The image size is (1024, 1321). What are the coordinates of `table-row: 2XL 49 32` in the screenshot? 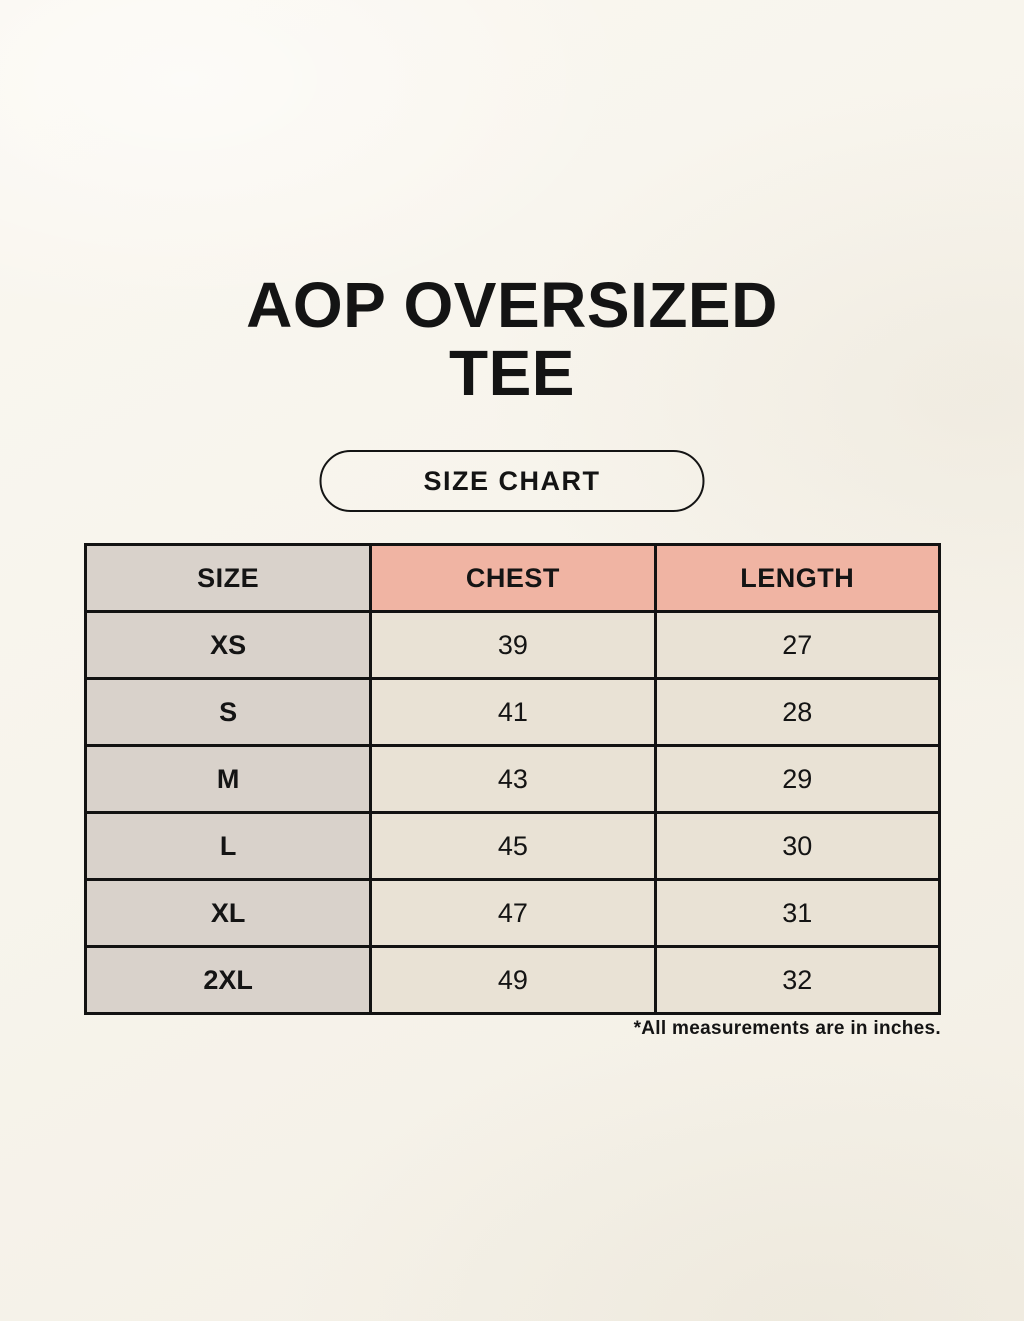 It's located at (512, 980).